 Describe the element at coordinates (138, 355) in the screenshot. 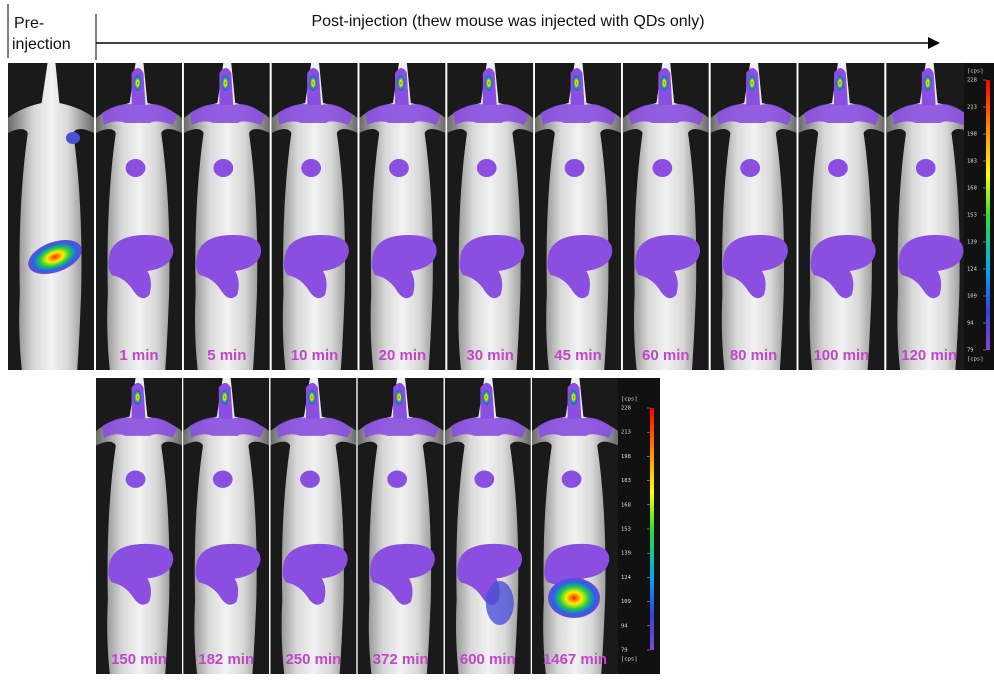

I see `time-label: 1 min` at that location.